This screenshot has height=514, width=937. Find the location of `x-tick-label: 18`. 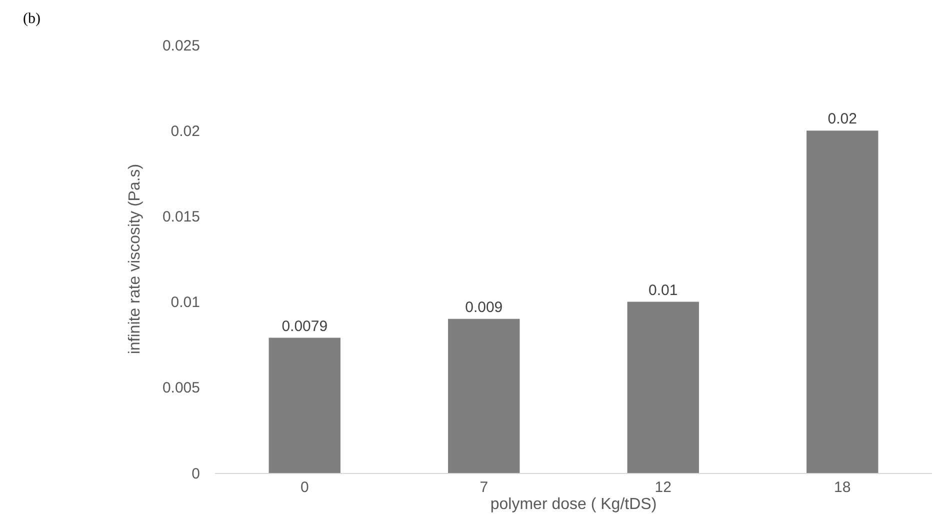

x-tick-label: 18 is located at coordinates (842, 487).